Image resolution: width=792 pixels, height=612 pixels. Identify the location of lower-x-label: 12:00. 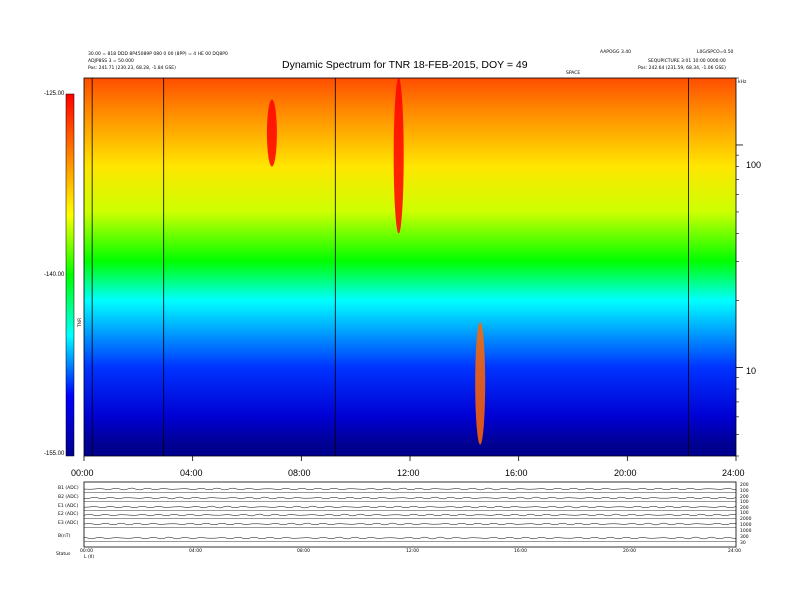
(412, 551).